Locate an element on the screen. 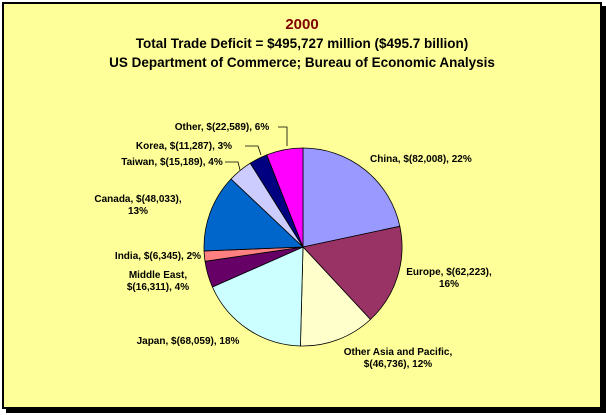 This screenshot has height=415, width=606. slice-label-line: China, $(82,008), 22% is located at coordinates (421, 159).